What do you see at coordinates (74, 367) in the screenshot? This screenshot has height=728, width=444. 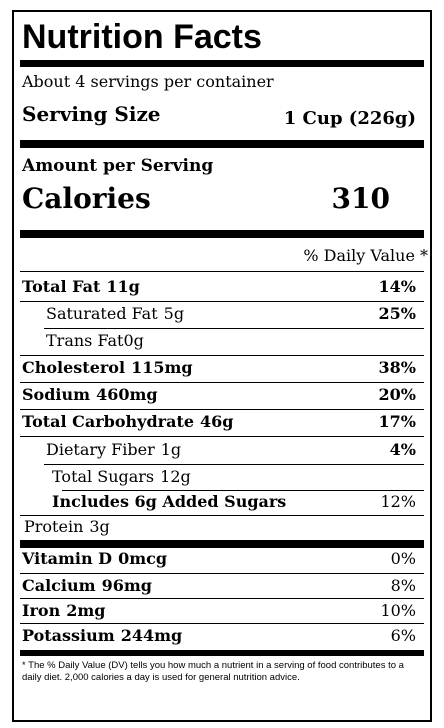 I see `label: Cholesterol` at bounding box center [74, 367].